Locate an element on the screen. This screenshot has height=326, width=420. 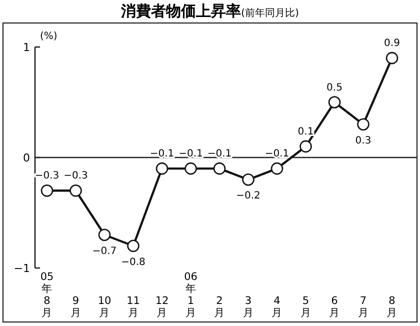
y-tick-label: 1 is located at coordinates (26, 47).